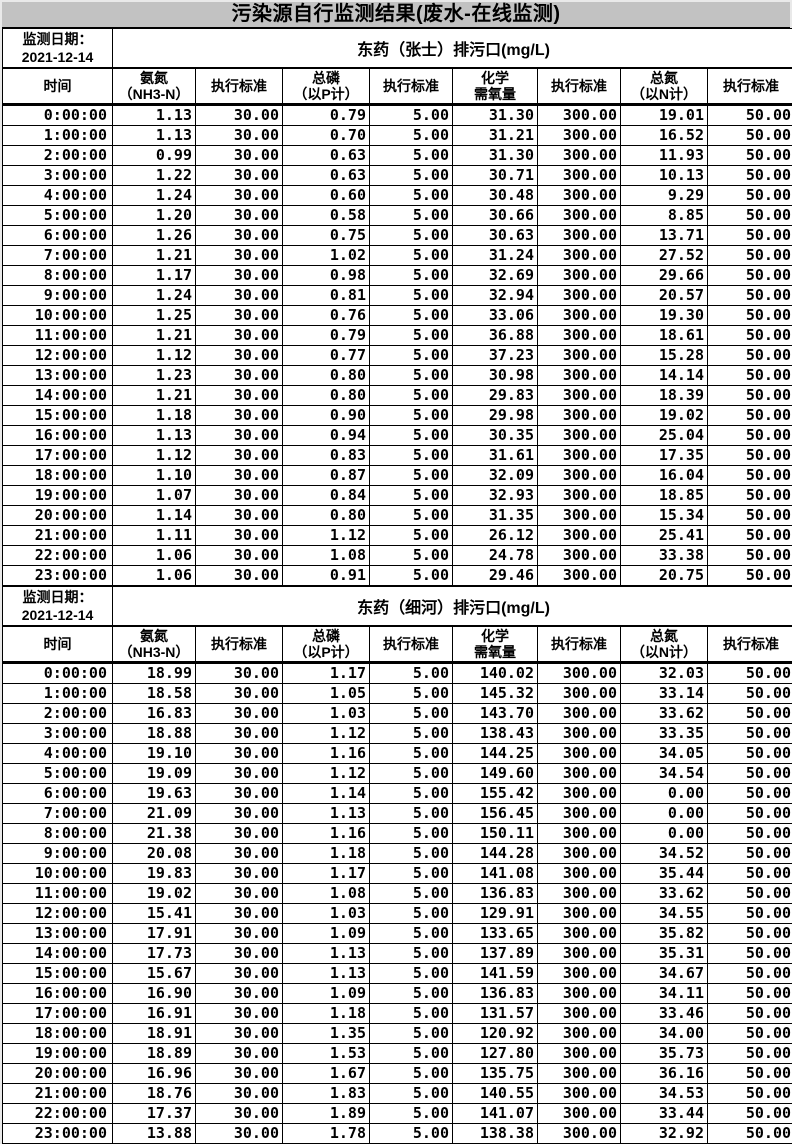 This screenshot has height=1144, width=792. Describe the element at coordinates (154, 954) in the screenshot. I see `value-cell: 17.73` at that location.